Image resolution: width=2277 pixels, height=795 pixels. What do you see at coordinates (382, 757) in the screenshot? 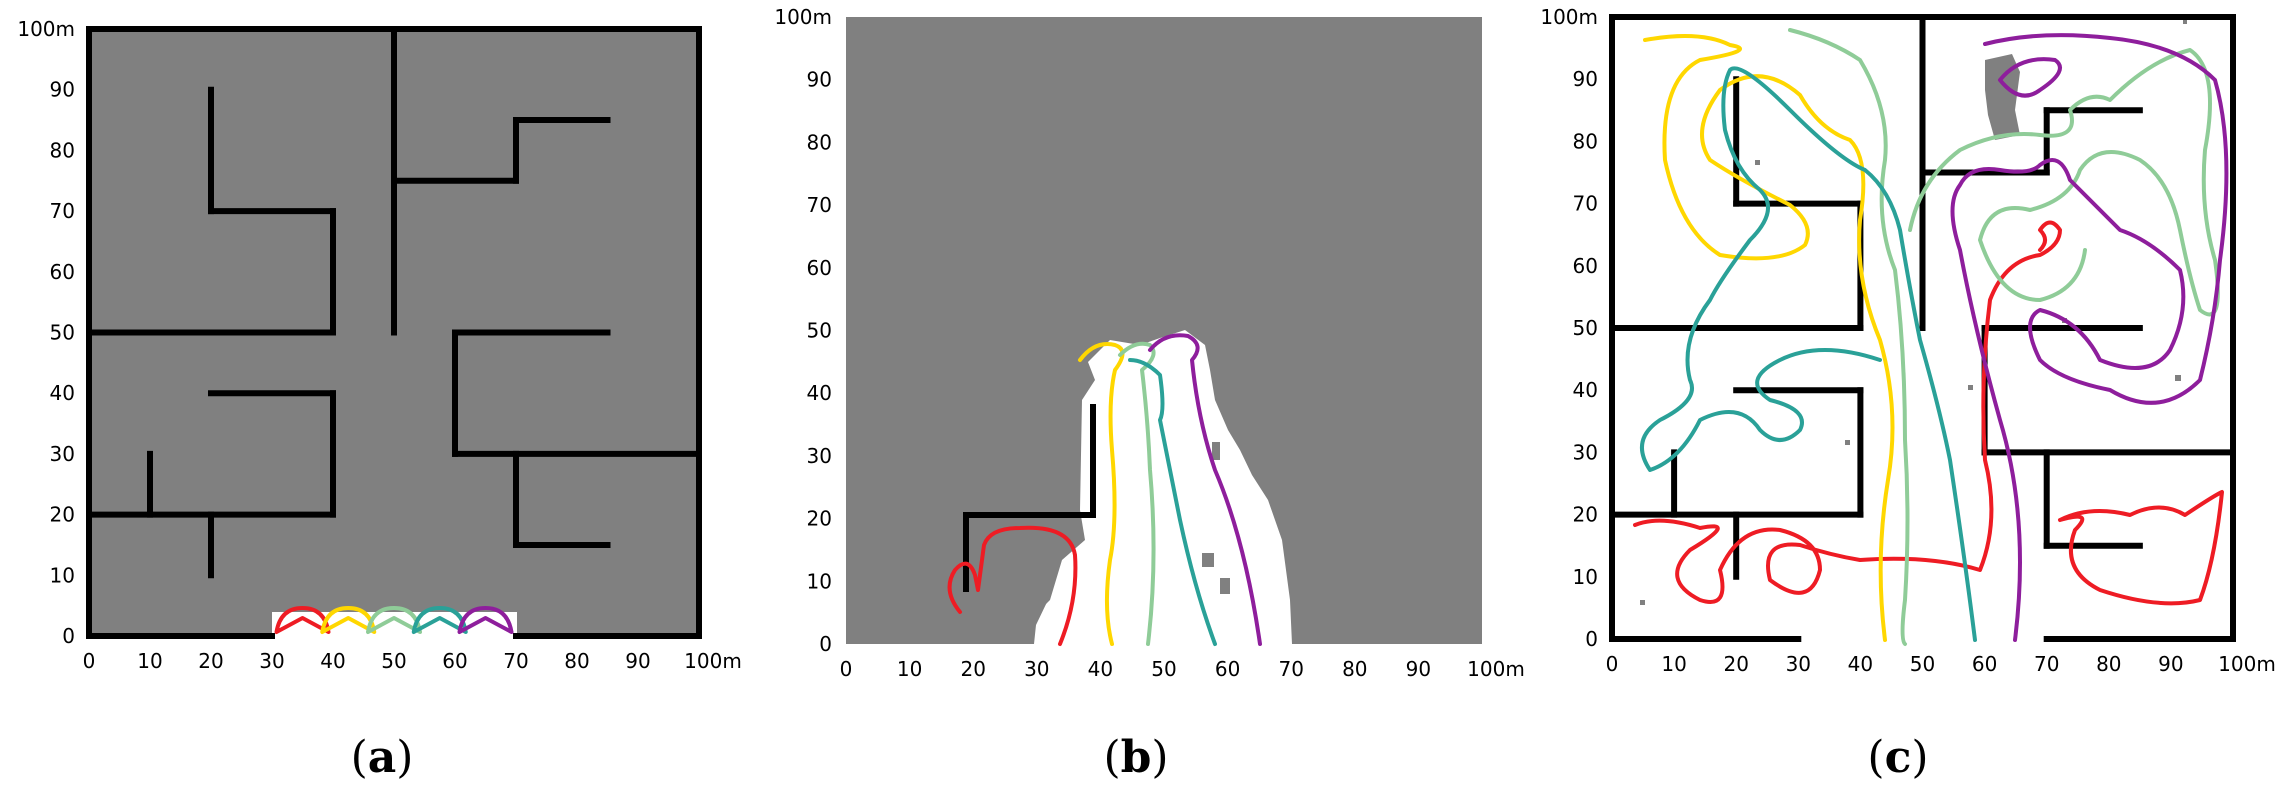
I see `caption-a: (a)` at bounding box center [382, 757].